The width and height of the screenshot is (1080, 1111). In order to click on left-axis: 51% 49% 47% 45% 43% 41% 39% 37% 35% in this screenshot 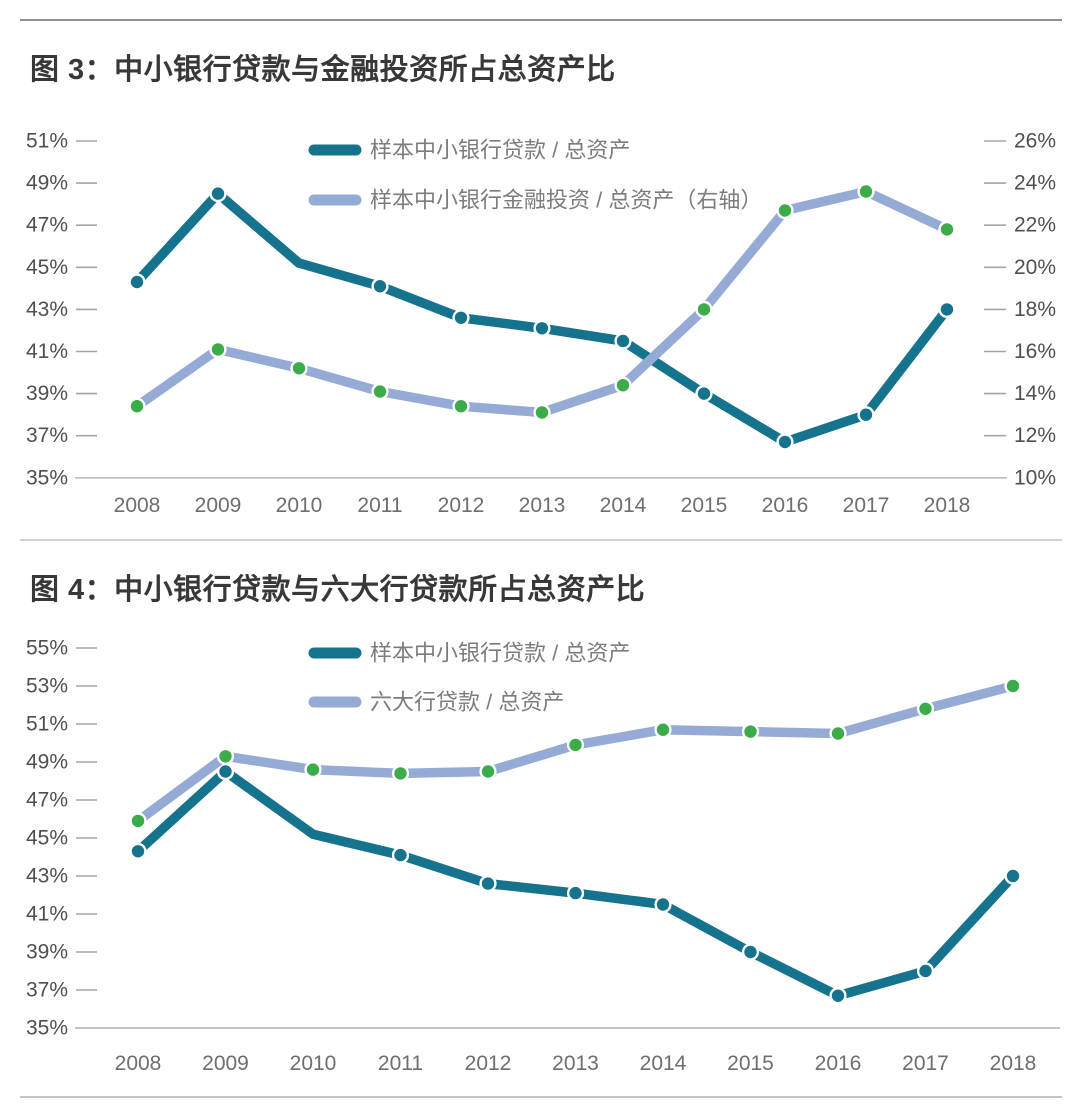, I will do `click(61, 309)`.